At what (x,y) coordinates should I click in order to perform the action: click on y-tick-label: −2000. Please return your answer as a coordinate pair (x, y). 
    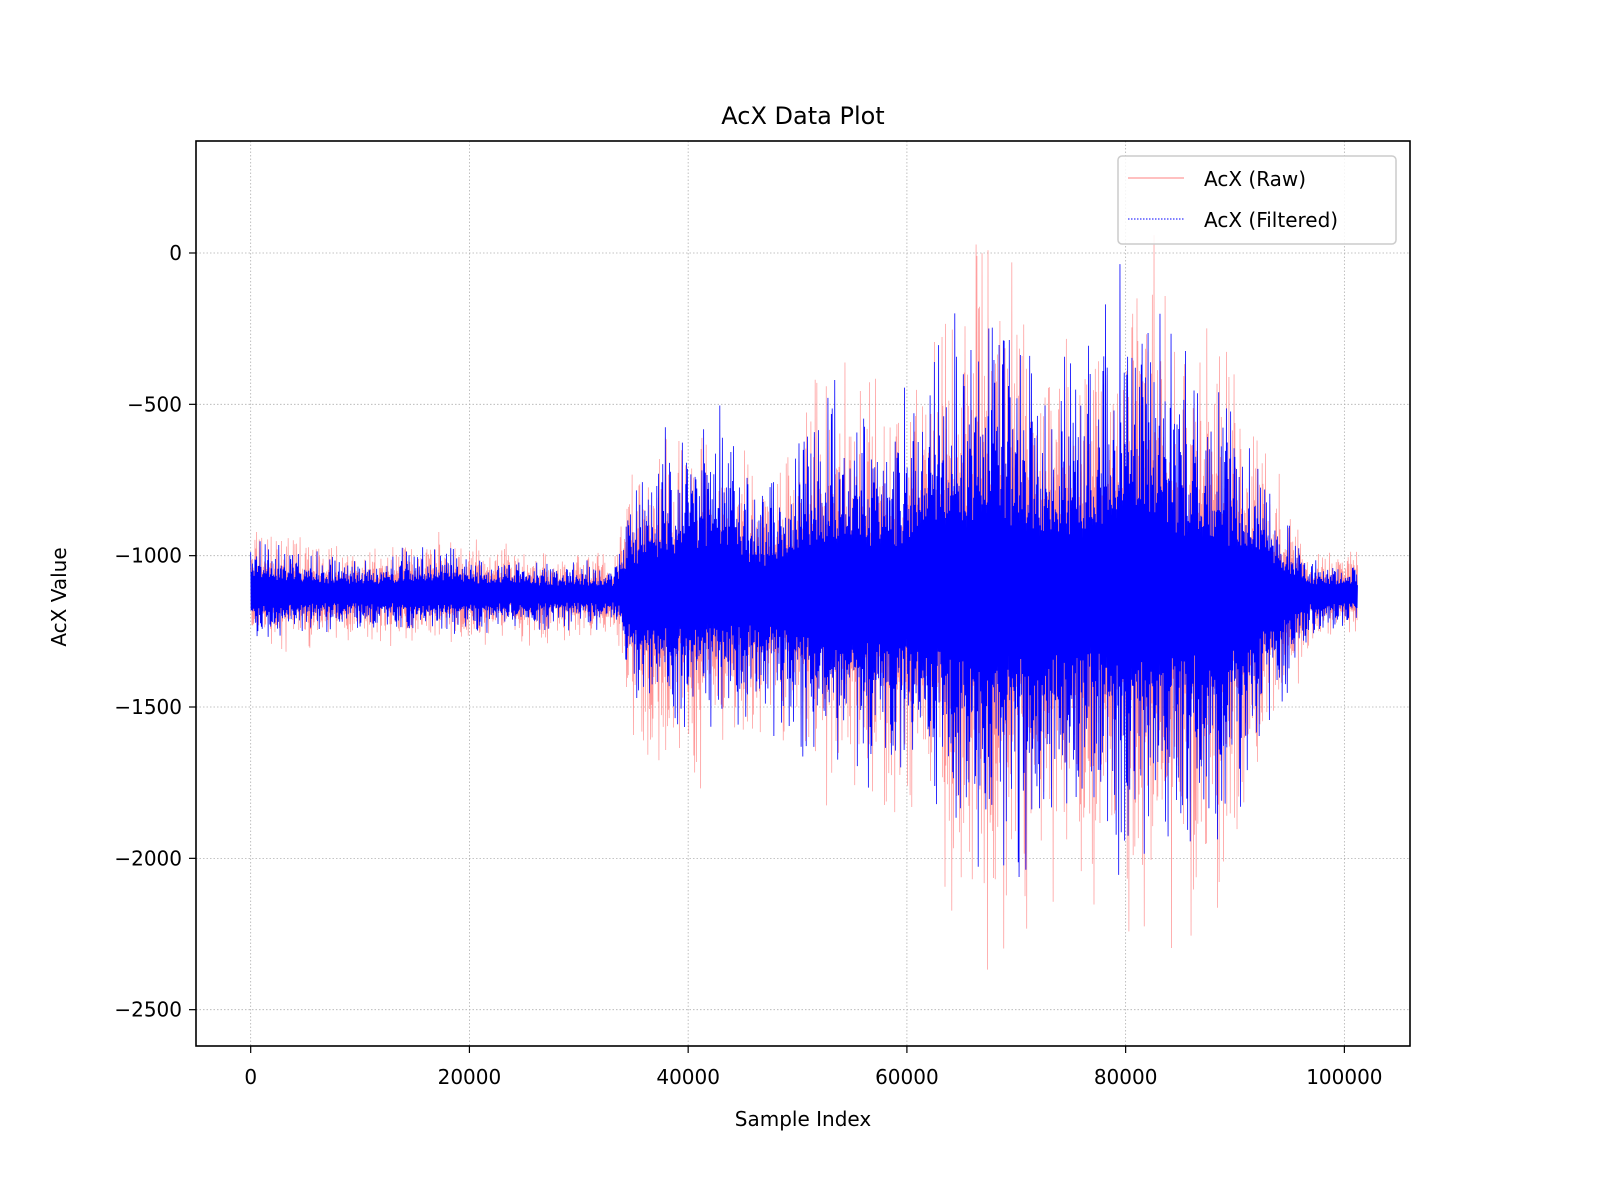
    Looking at the image, I should click on (148, 858).